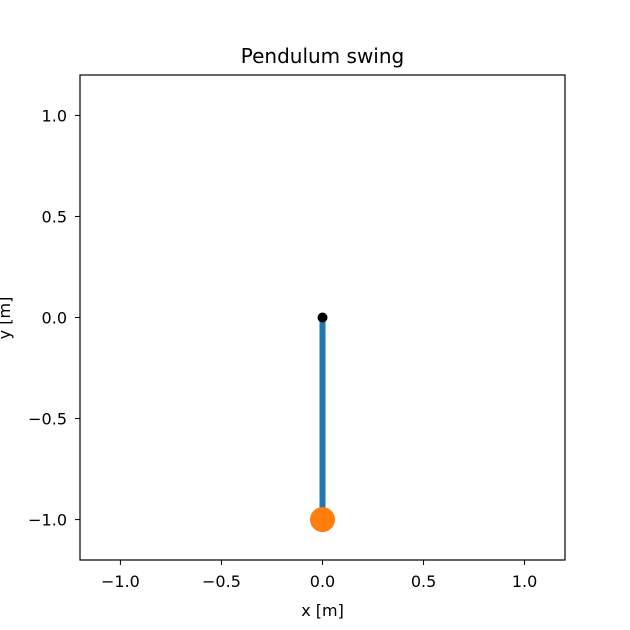 Image resolution: width=630 pixels, height=630 pixels. Describe the element at coordinates (7, 318) in the screenshot. I see `y-axis-label: y [m]` at that location.